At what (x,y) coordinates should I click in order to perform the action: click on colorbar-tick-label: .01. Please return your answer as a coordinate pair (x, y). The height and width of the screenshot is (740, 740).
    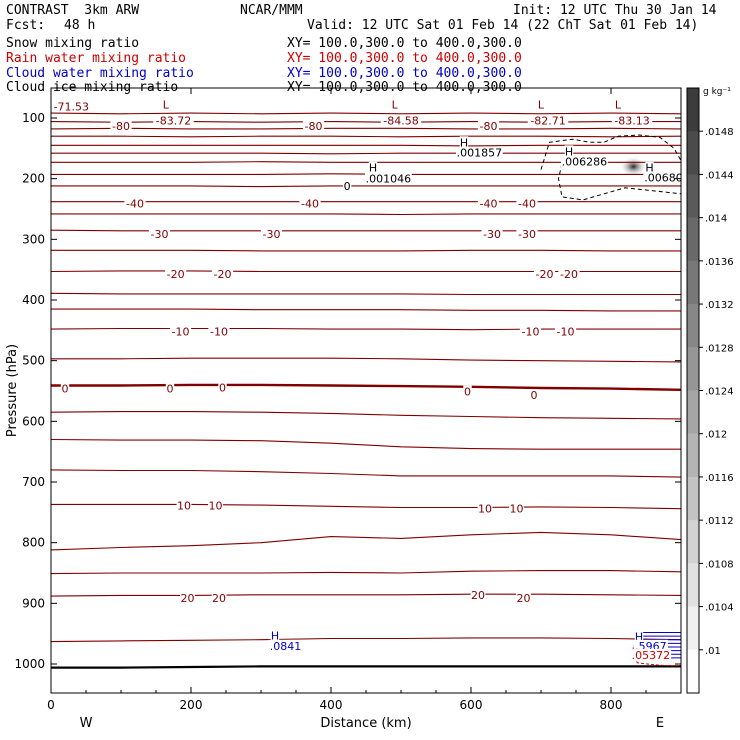
    Looking at the image, I should click on (713, 651).